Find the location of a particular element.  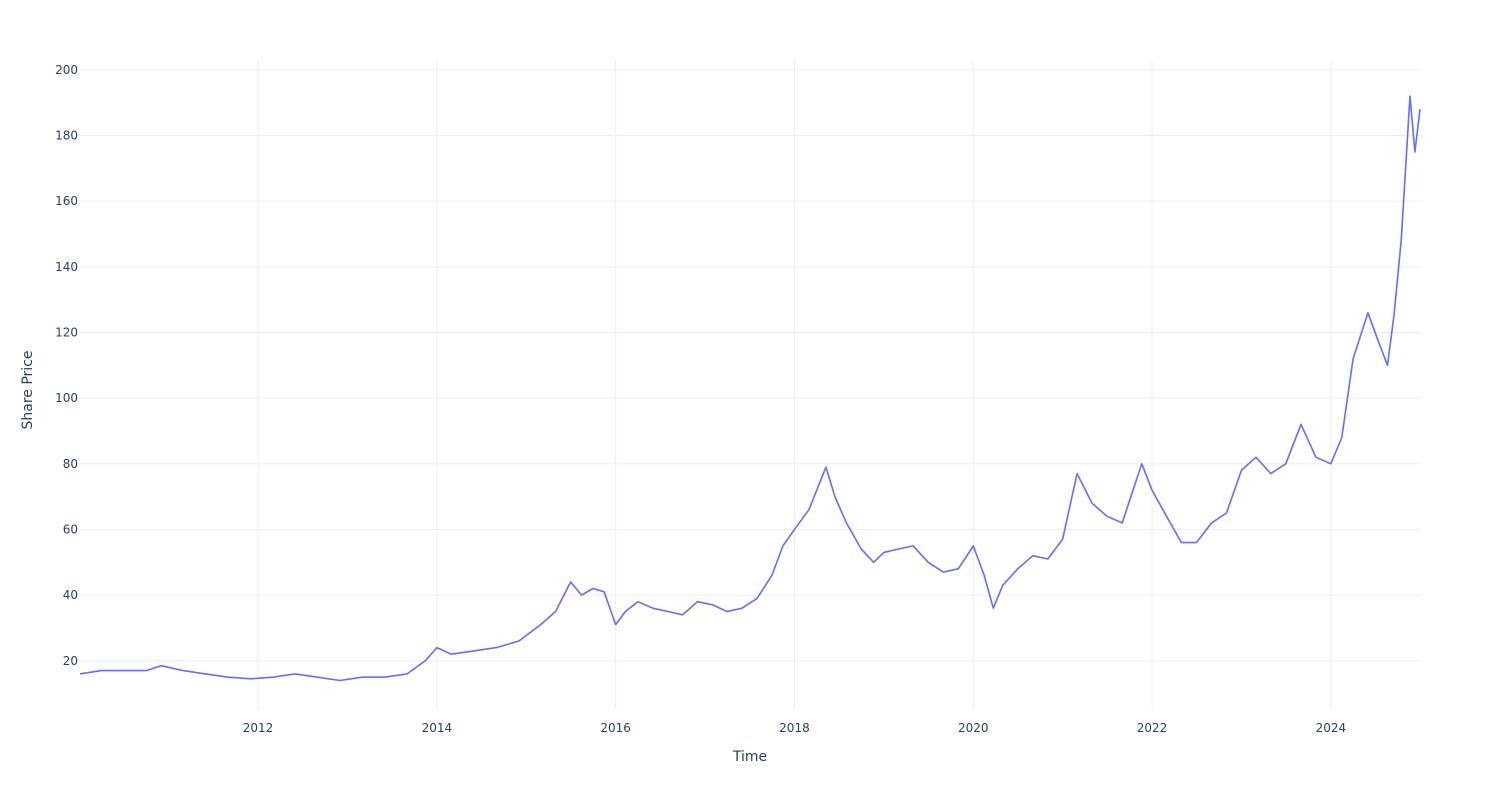

y-tick-label: 180 is located at coordinates (66, 136).